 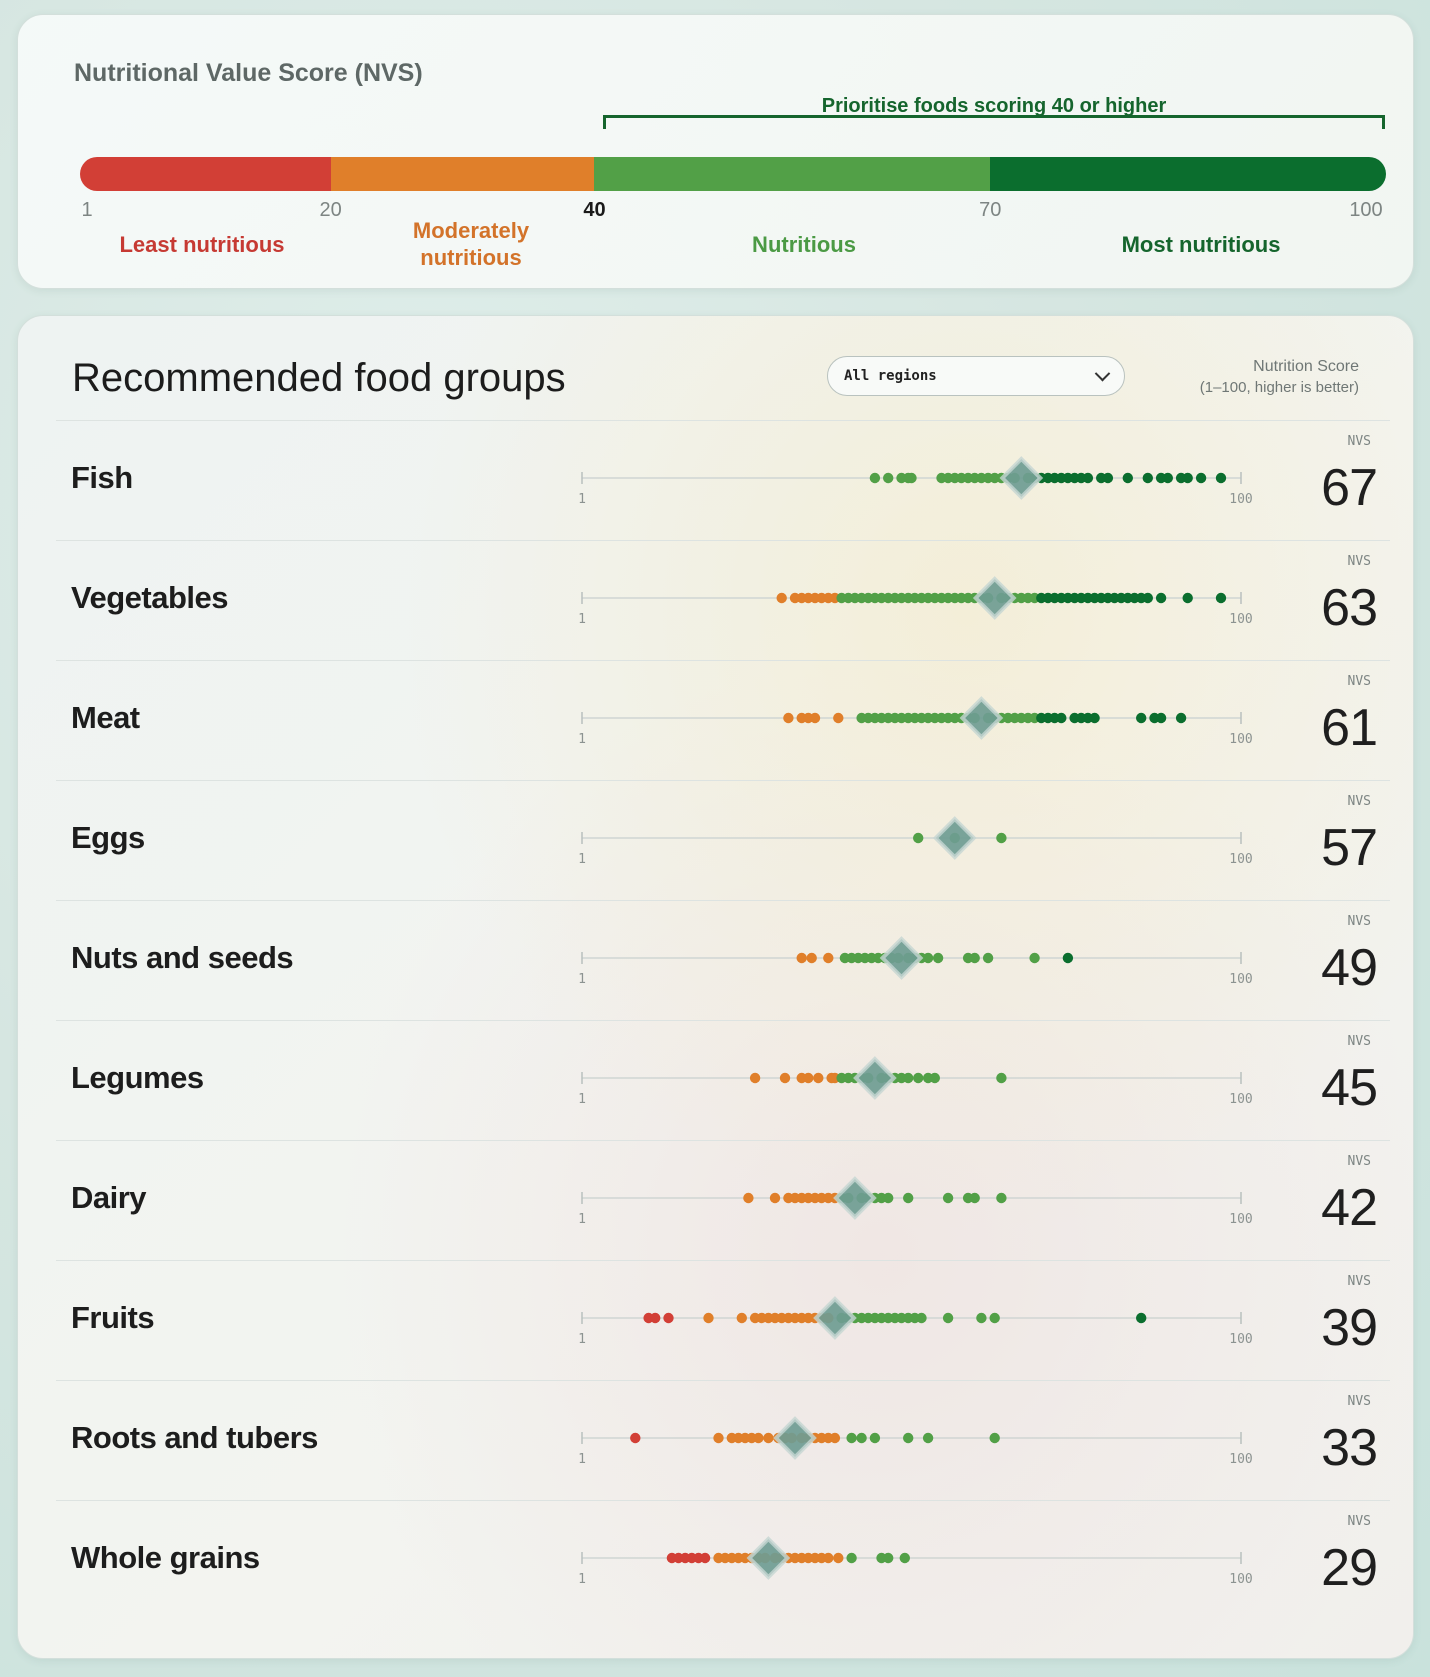 What do you see at coordinates (723, 960) in the screenshot?
I see `food-group-row: Nuts and seeds 1 100 NVS 49` at bounding box center [723, 960].